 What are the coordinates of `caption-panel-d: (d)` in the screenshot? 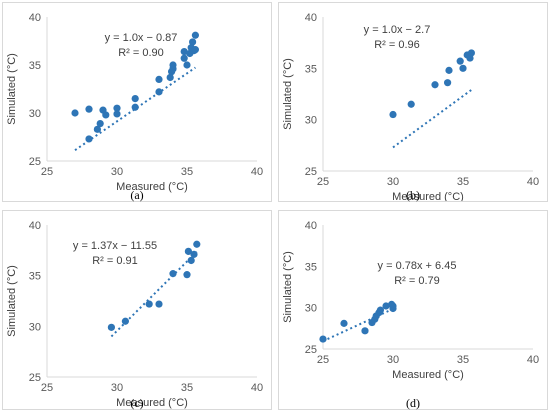 It's located at (413, 403).